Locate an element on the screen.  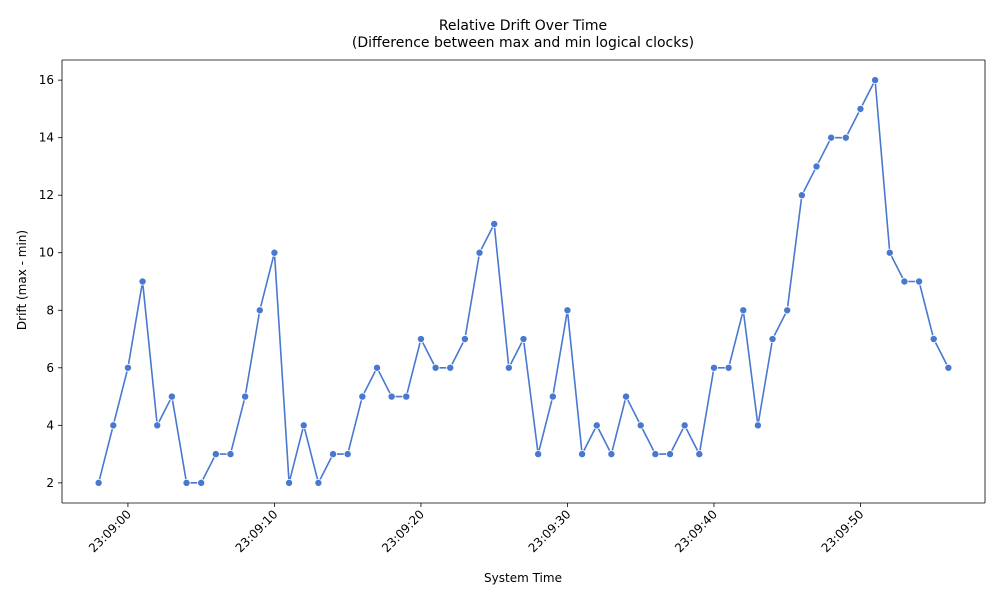
x-tick-label: 23:09:40 is located at coordinates (696, 531).